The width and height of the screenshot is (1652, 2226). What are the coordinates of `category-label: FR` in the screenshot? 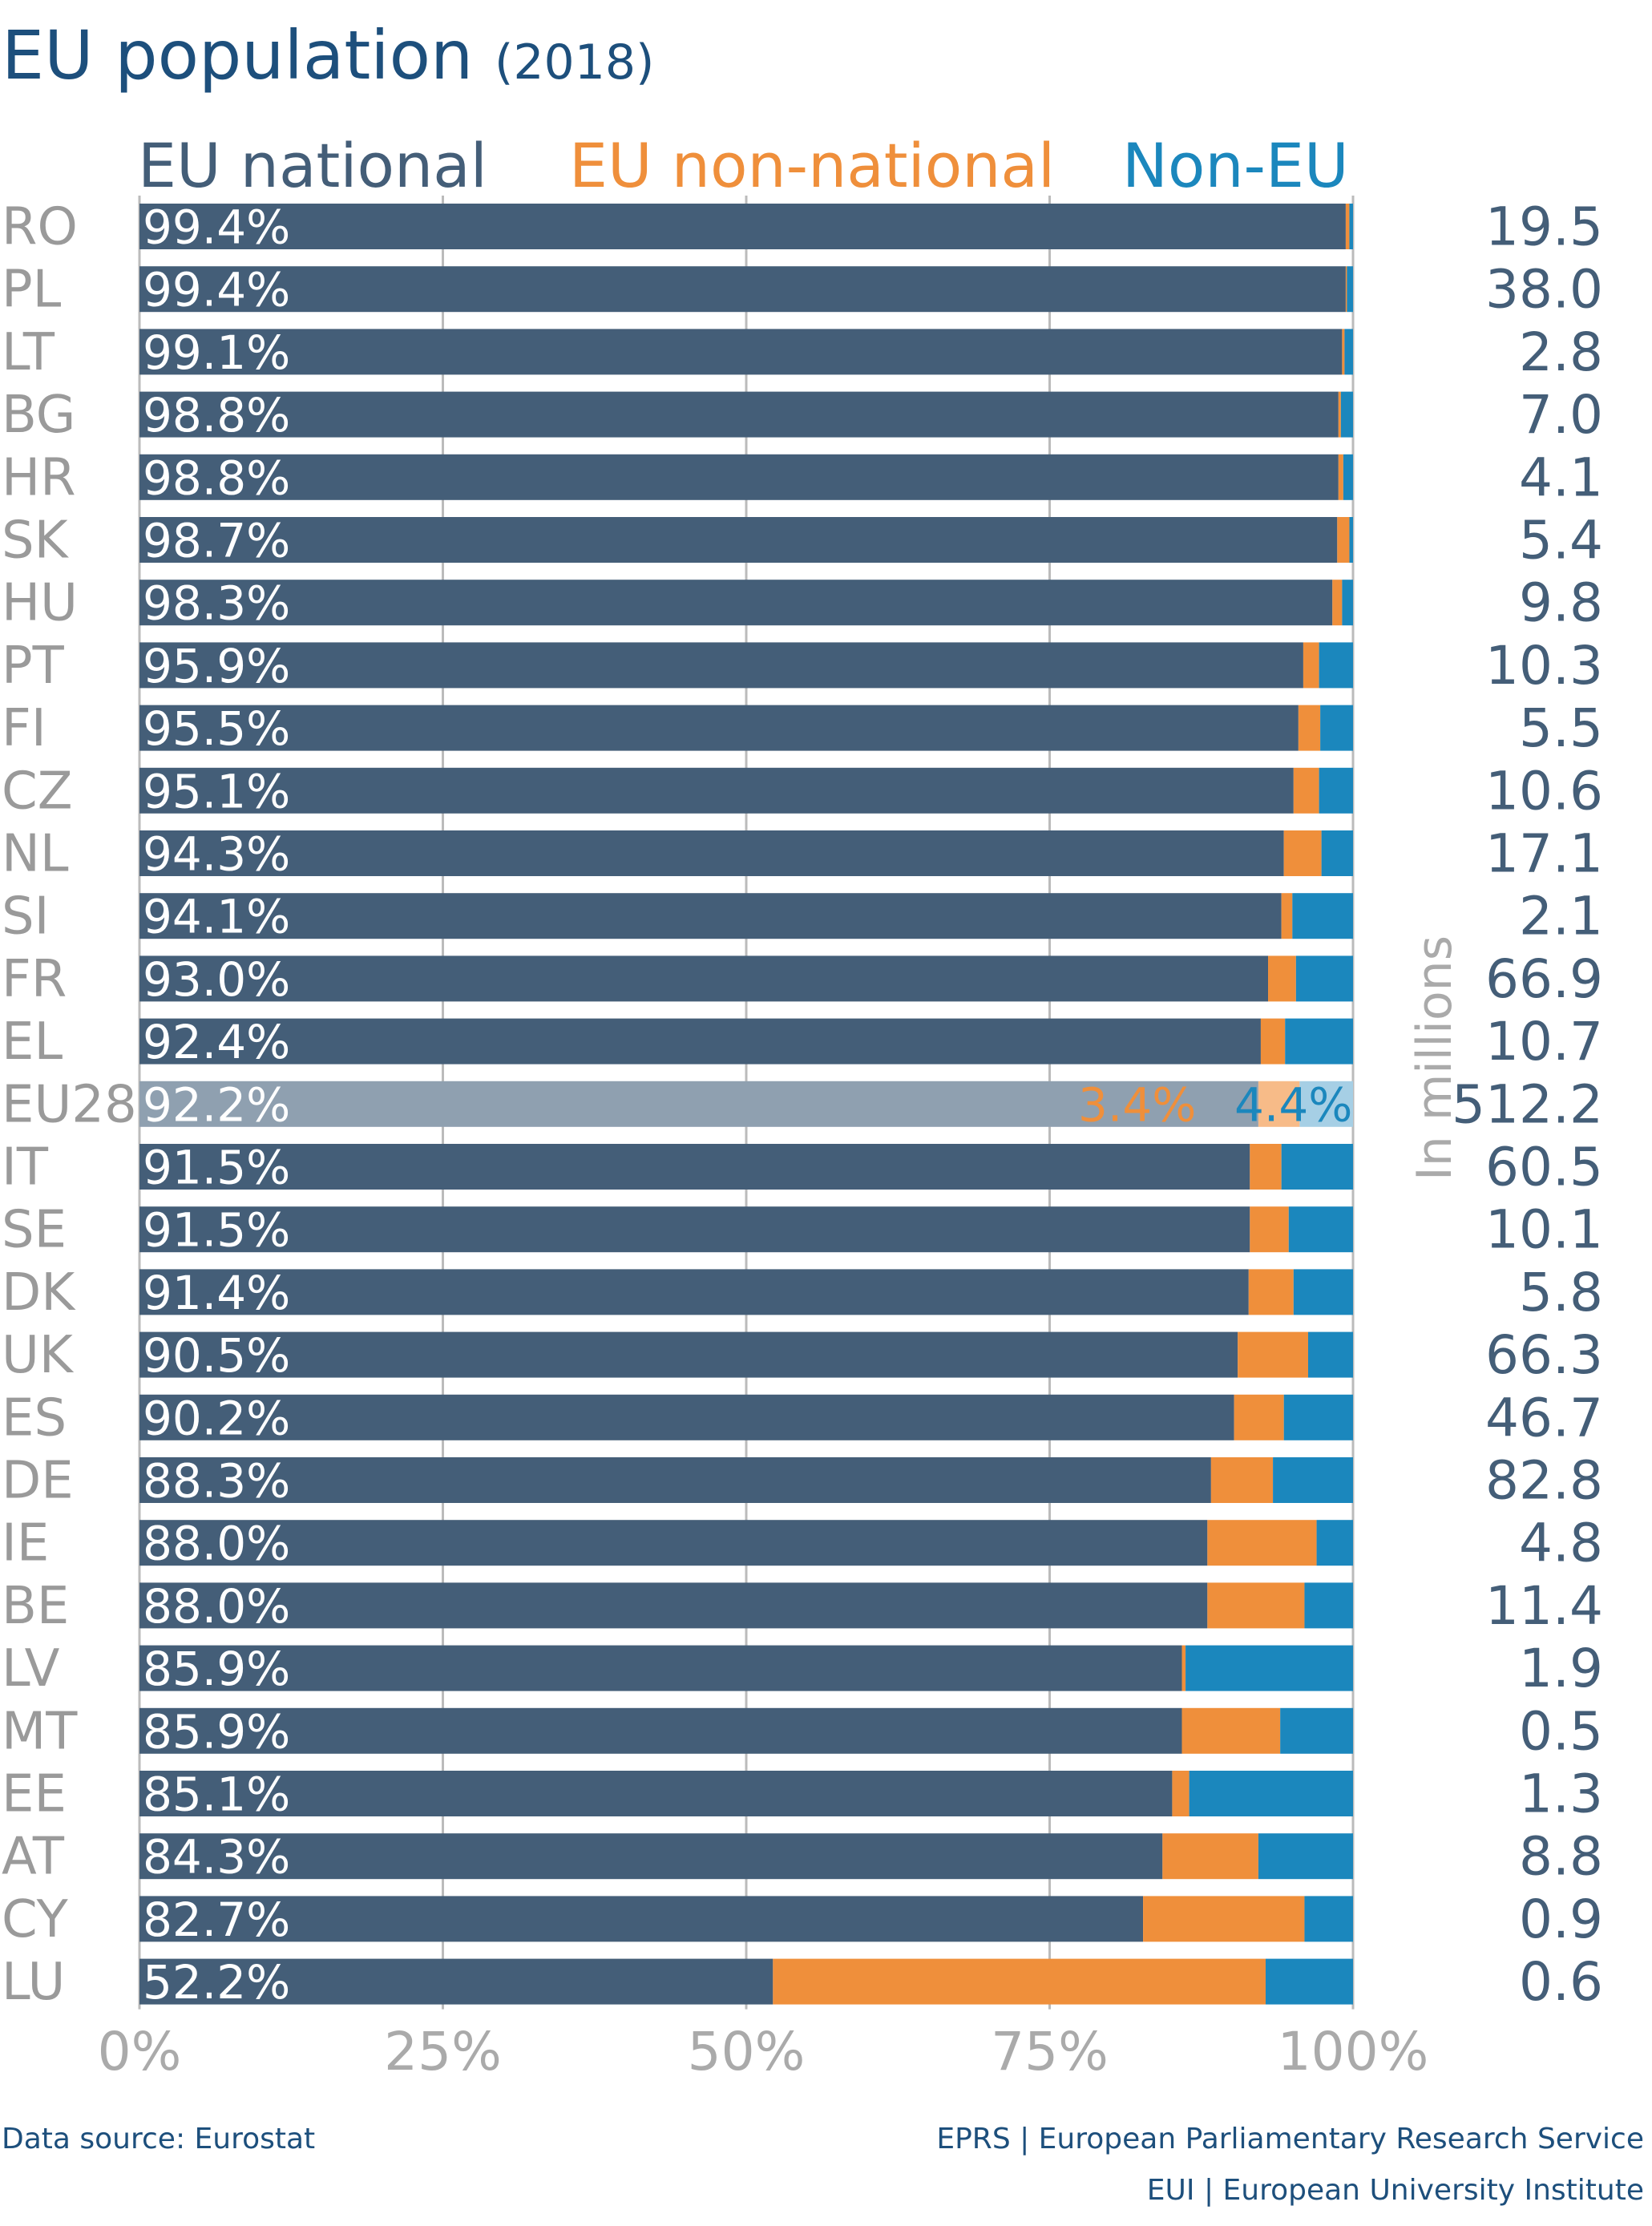 It's located at (34, 980).